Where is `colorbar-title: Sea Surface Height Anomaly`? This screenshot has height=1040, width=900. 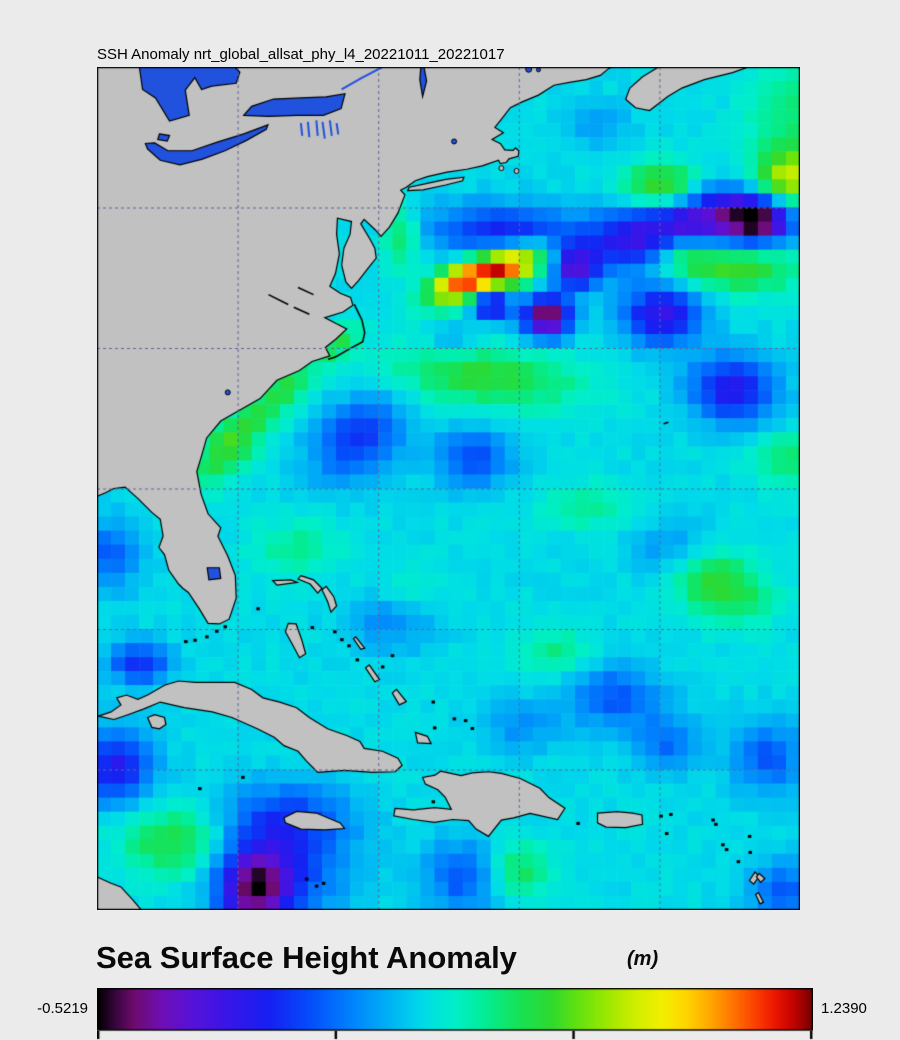 colorbar-title: Sea Surface Height Anomaly is located at coordinates (306, 957).